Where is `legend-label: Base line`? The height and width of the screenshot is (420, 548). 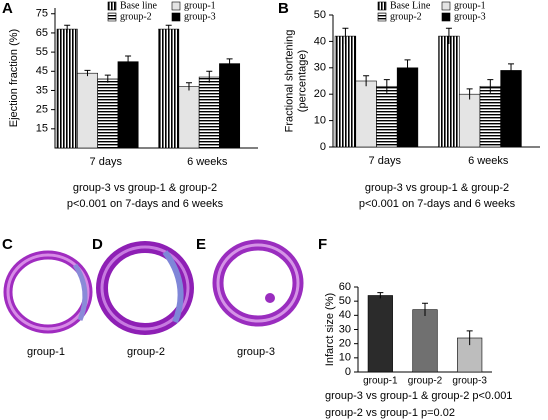
legend-label: Base line is located at coordinates (138, 5).